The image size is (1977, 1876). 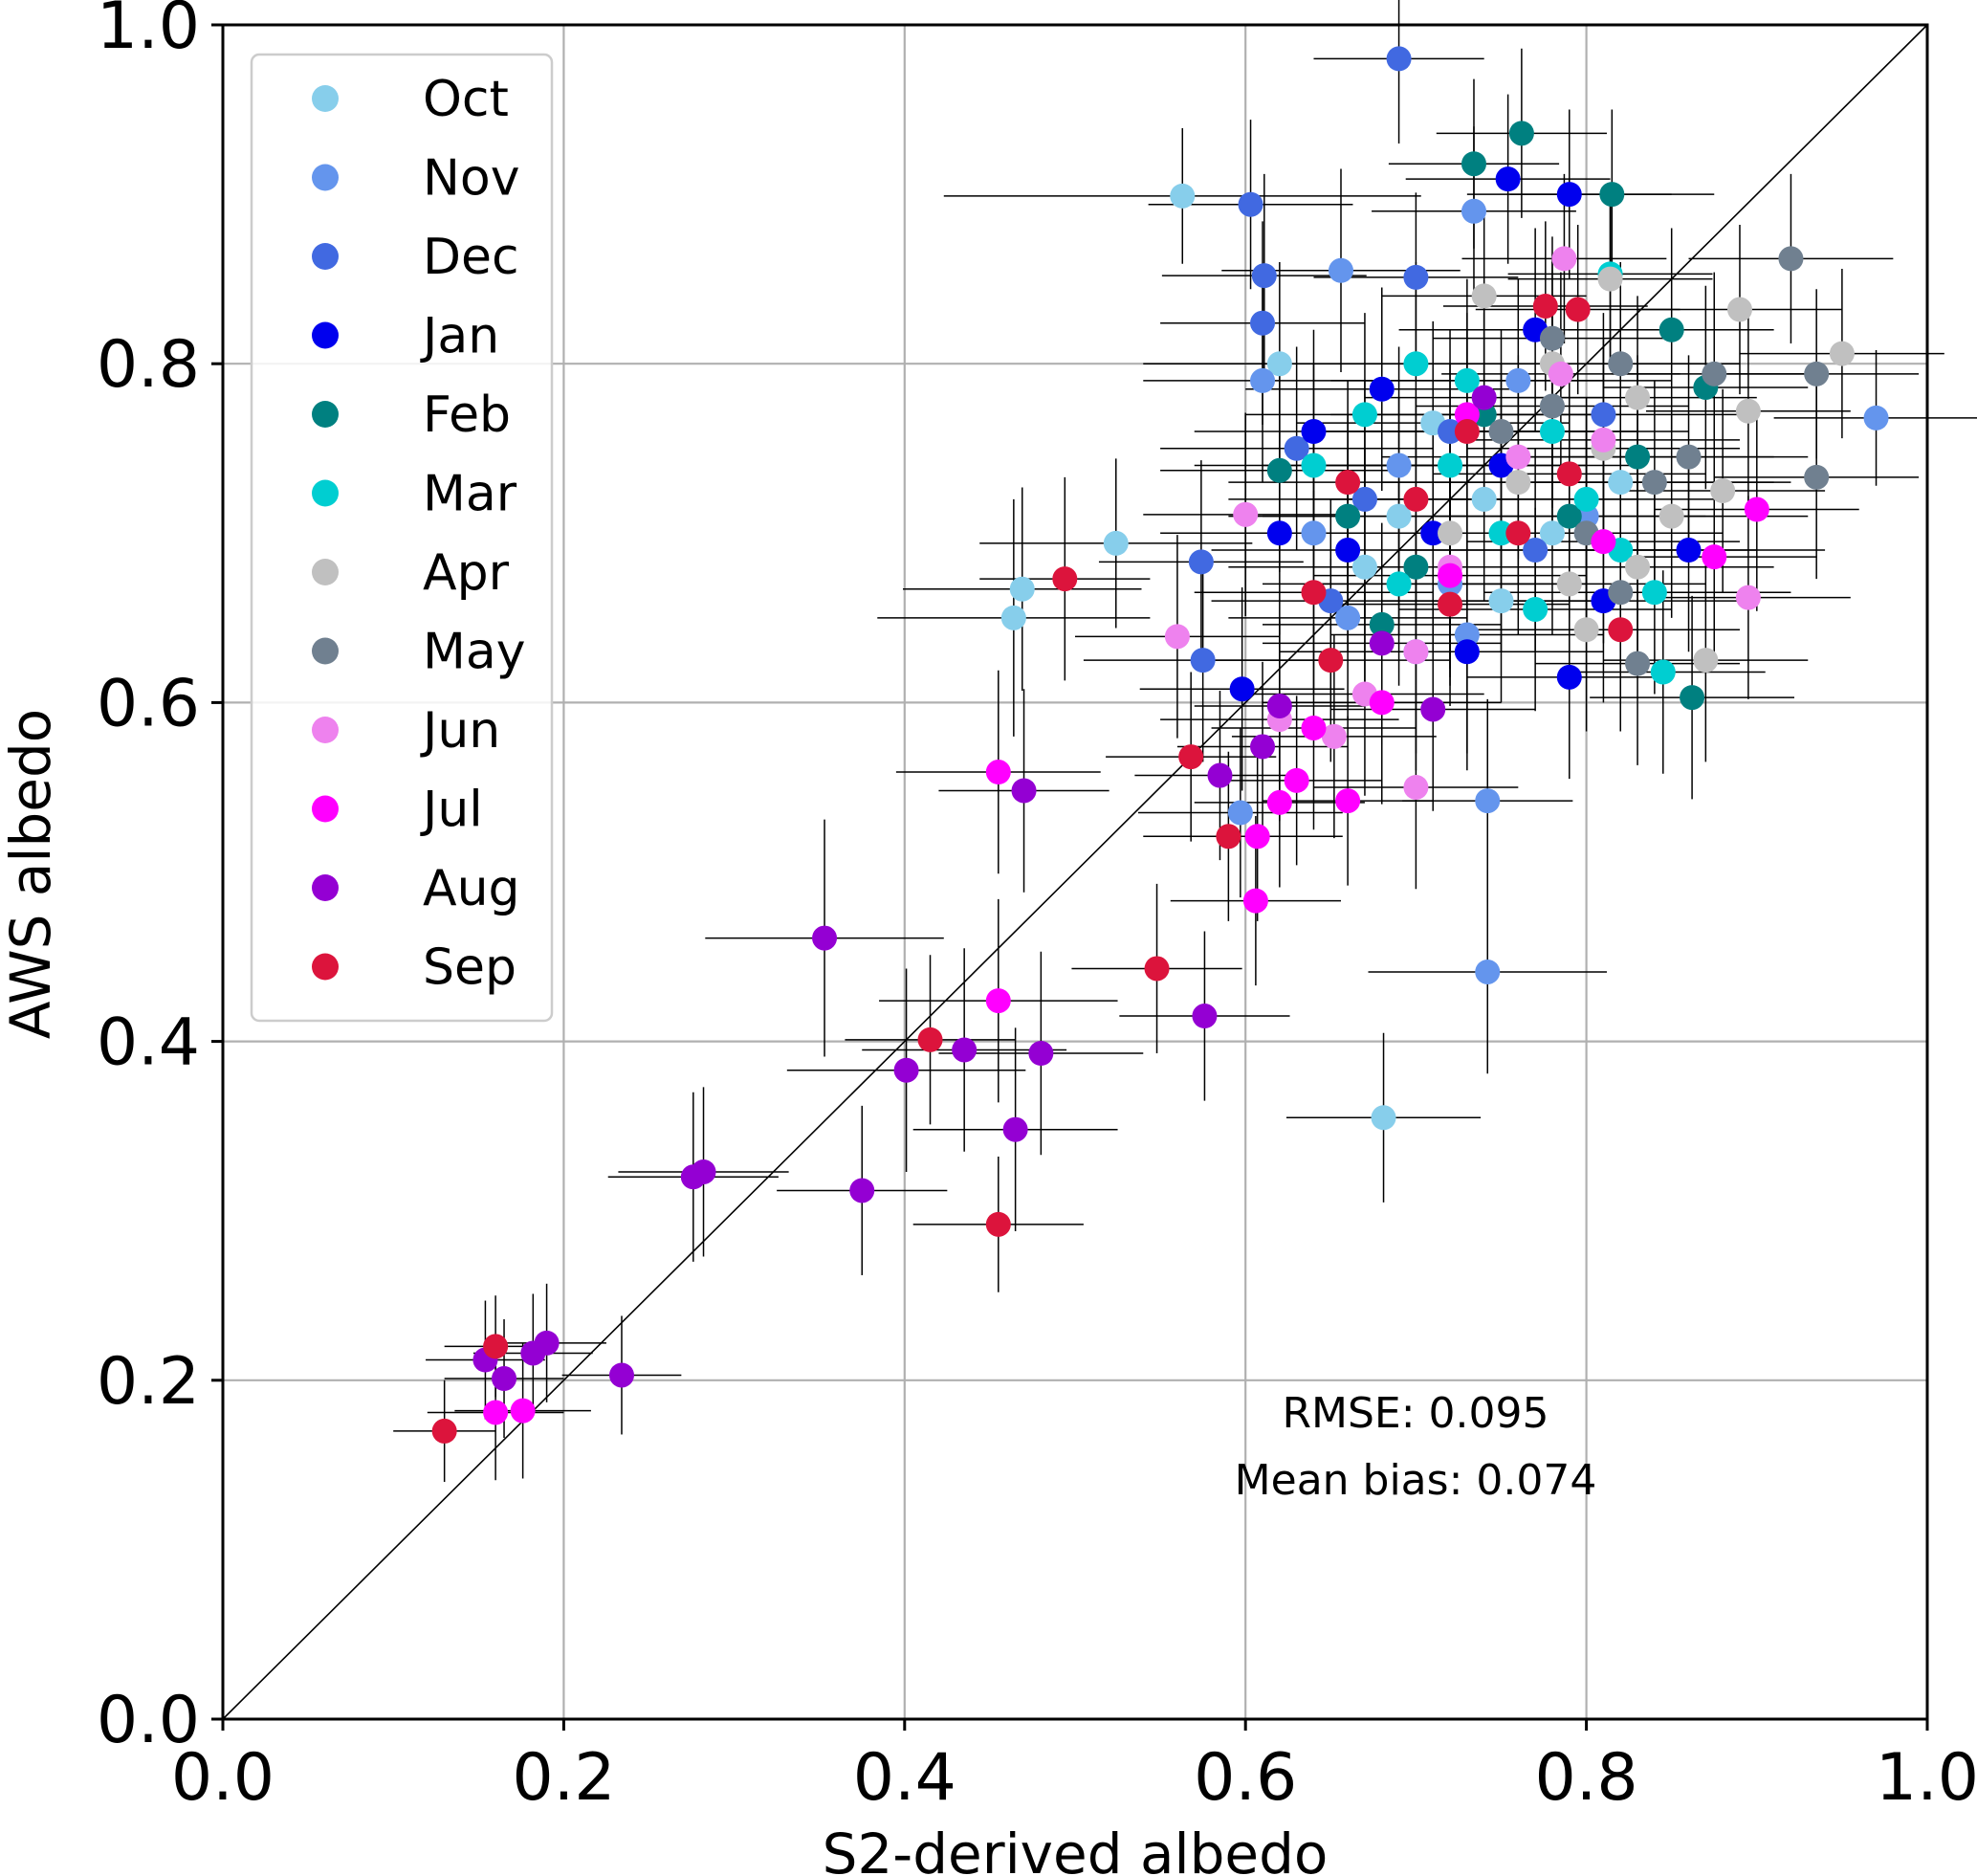 What do you see at coordinates (223, 1778) in the screenshot?
I see `x-tick-label: 0.0` at bounding box center [223, 1778].